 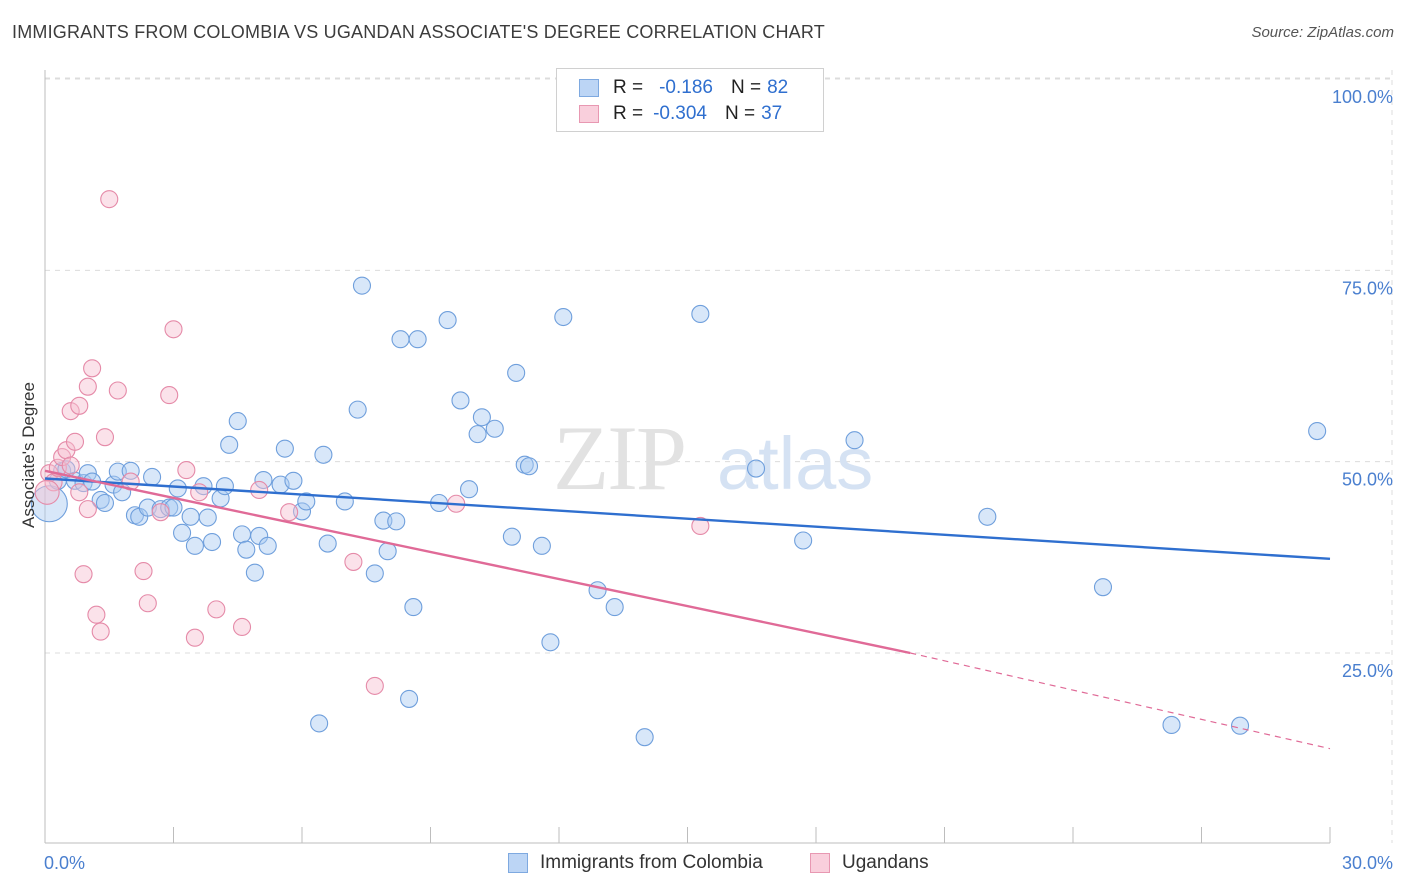 What do you see at coordinates (1367, 480) in the screenshot?
I see `y-tick-label: 50.0%` at bounding box center [1367, 480].